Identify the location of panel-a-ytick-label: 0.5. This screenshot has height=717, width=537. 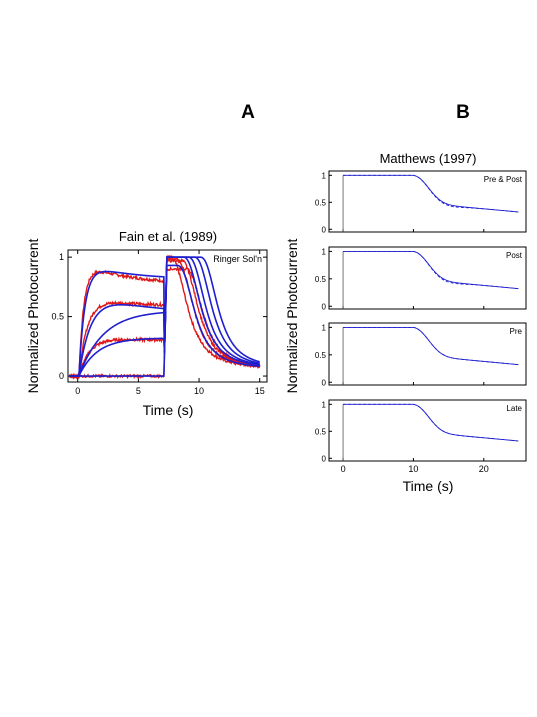
(57, 317).